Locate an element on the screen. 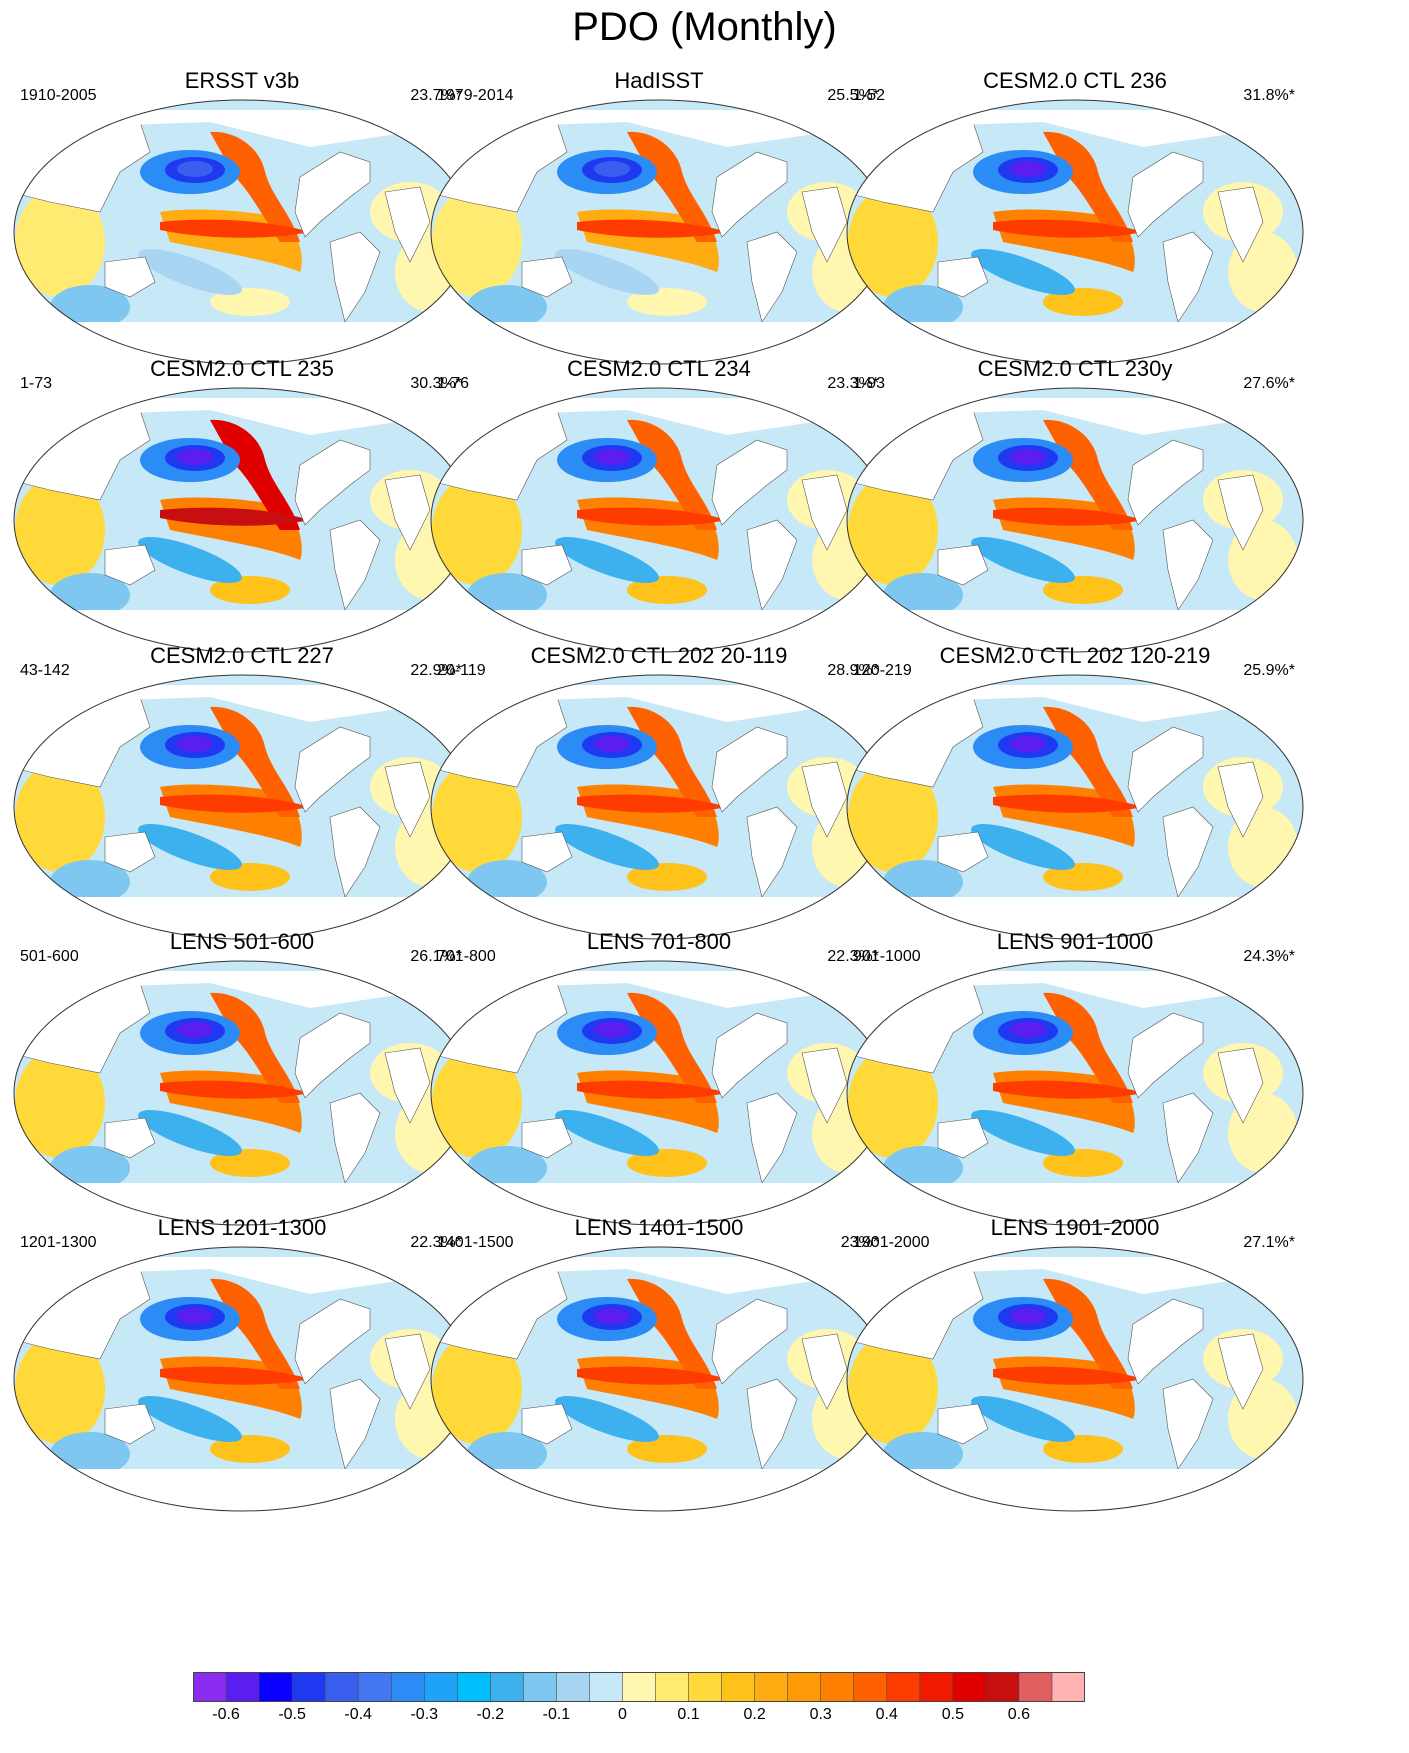 This screenshot has width=1409, height=1753. panel-title: ERSST v3b is located at coordinates (242, 80).